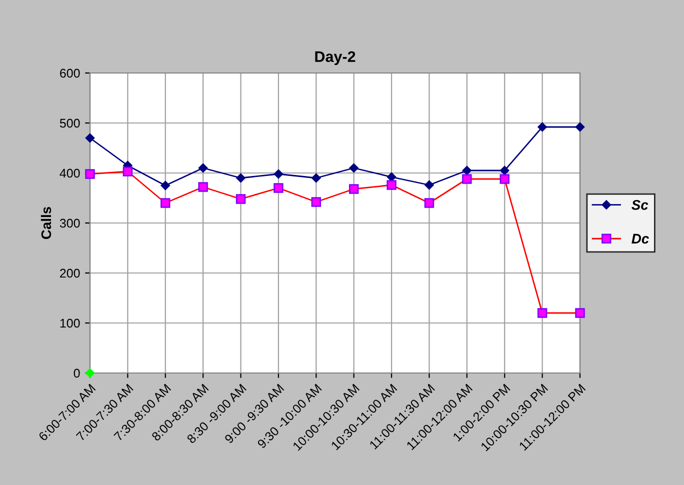 The image size is (684, 485). Describe the element at coordinates (335, 58) in the screenshot. I see `chart-title: Day-2` at that location.